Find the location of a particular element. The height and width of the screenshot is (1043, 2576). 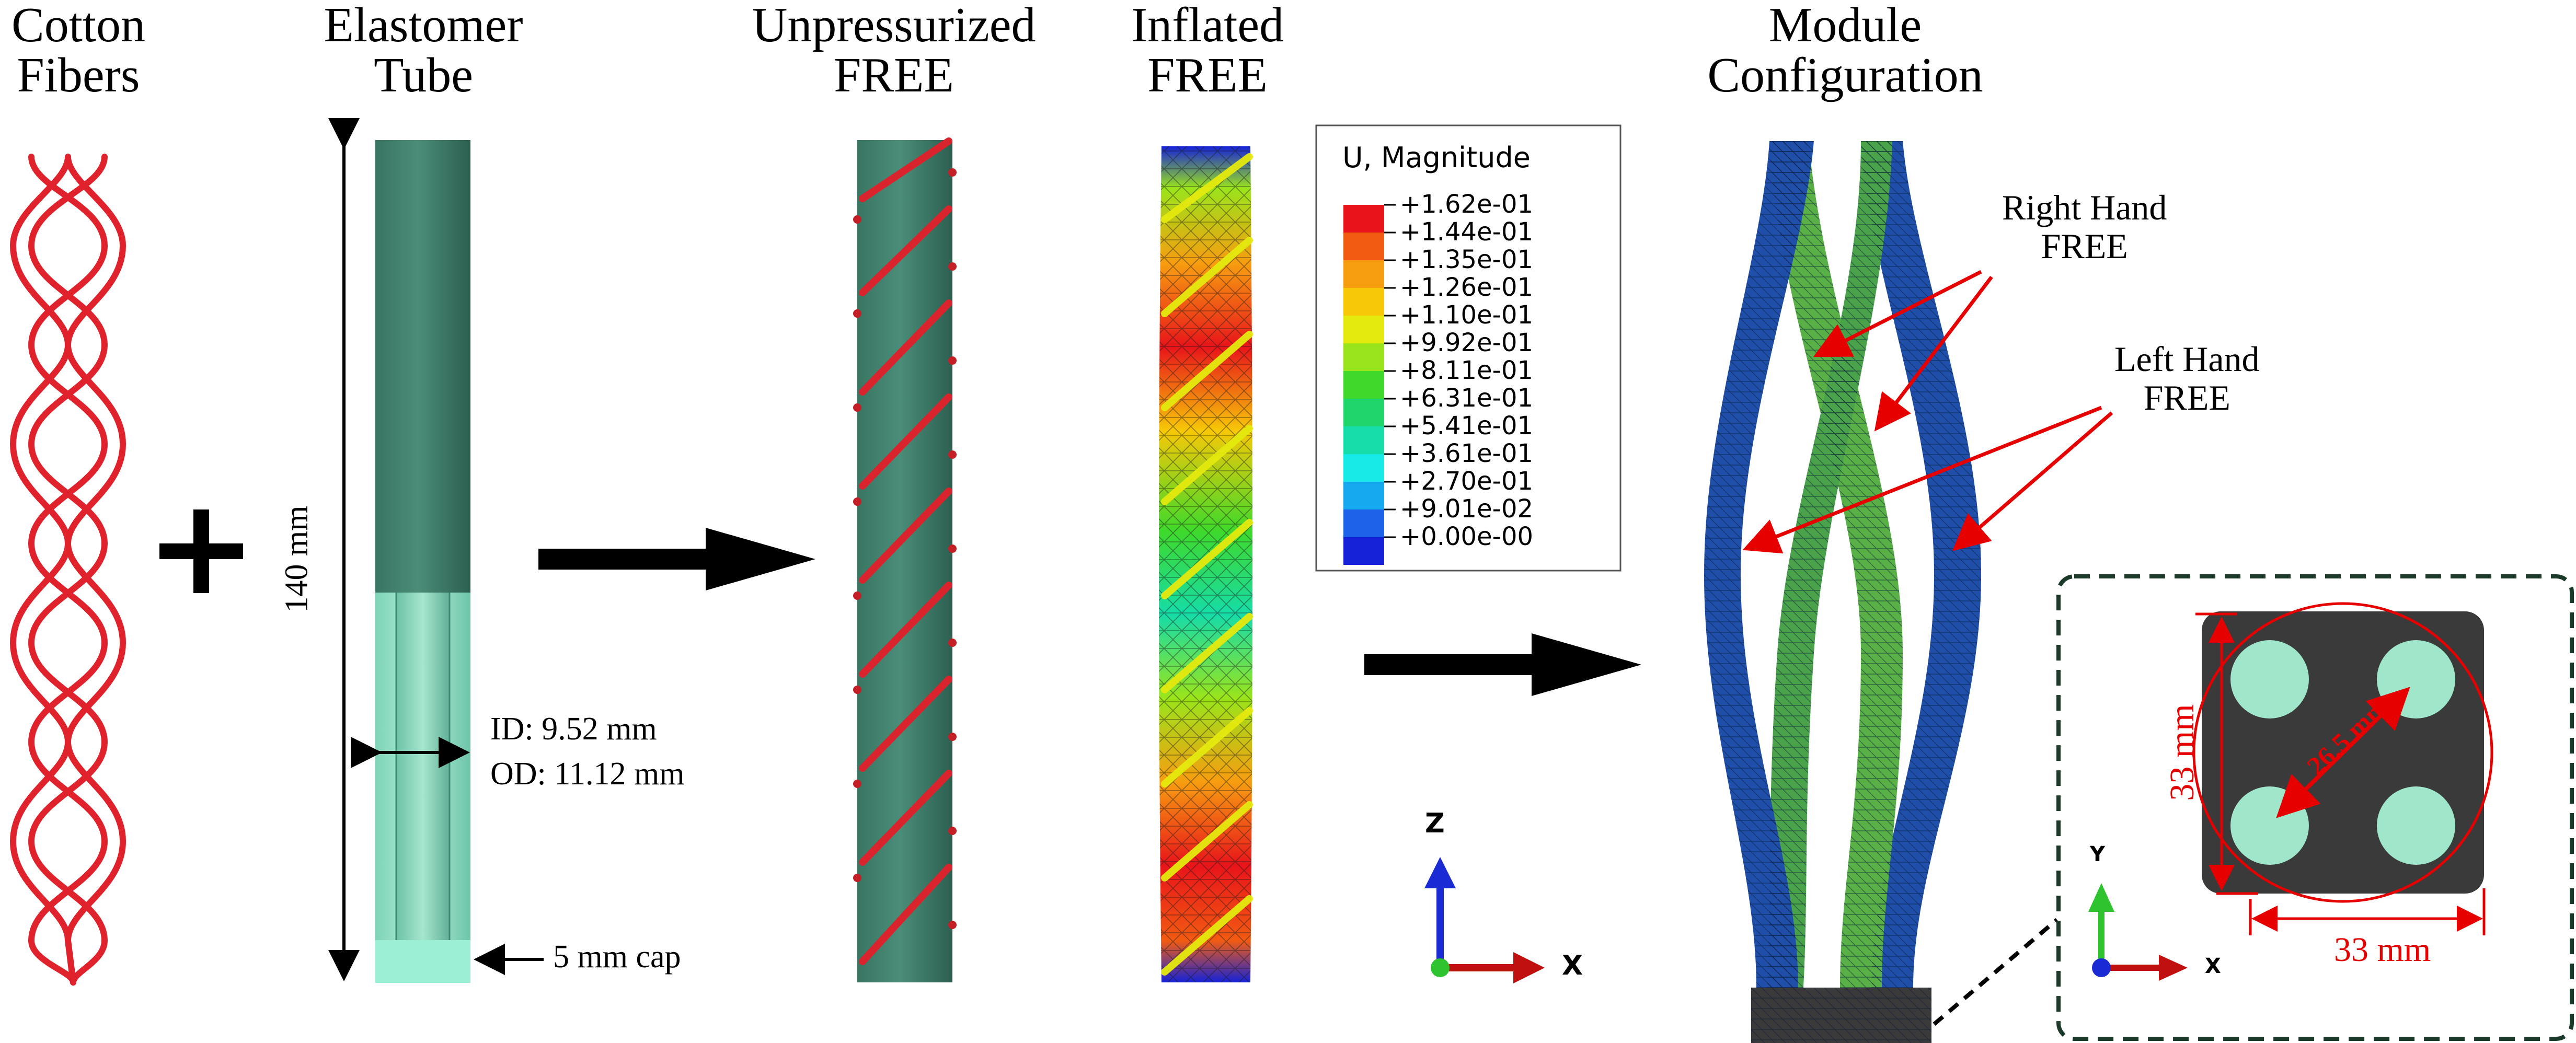

legend-label: +1.62e-01 is located at coordinates (1467, 204).